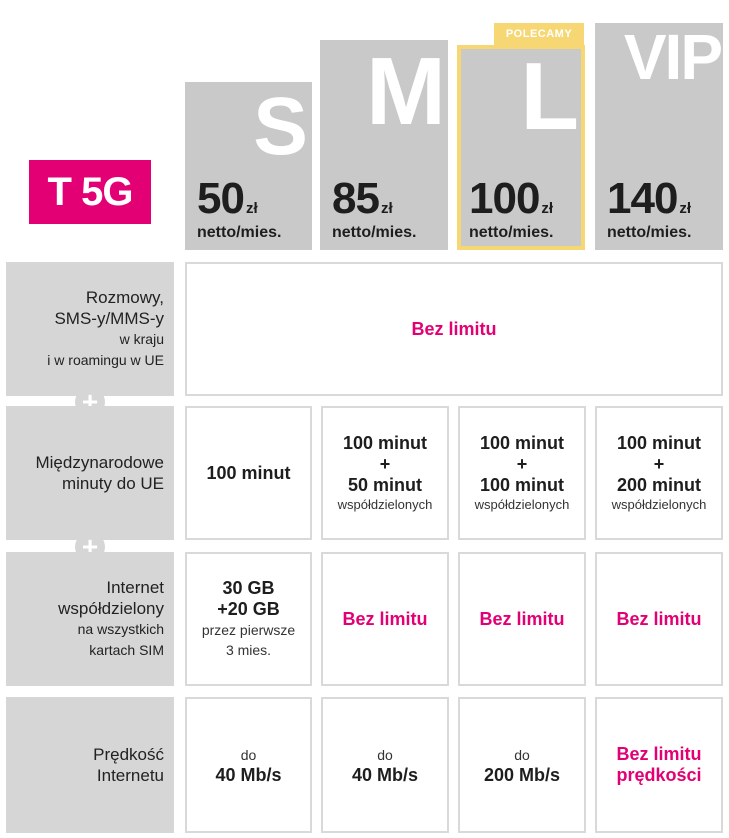 This screenshot has height=838, width=729. What do you see at coordinates (227, 198) in the screenshot?
I see `plan-price: 50 zł` at bounding box center [227, 198].